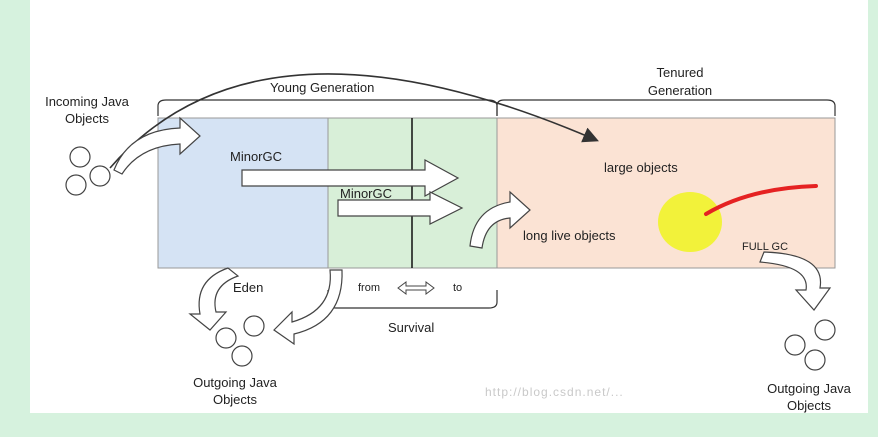  Describe the element at coordinates (256, 156) in the screenshot. I see `minorgc-label-1: MinorGC` at that location.